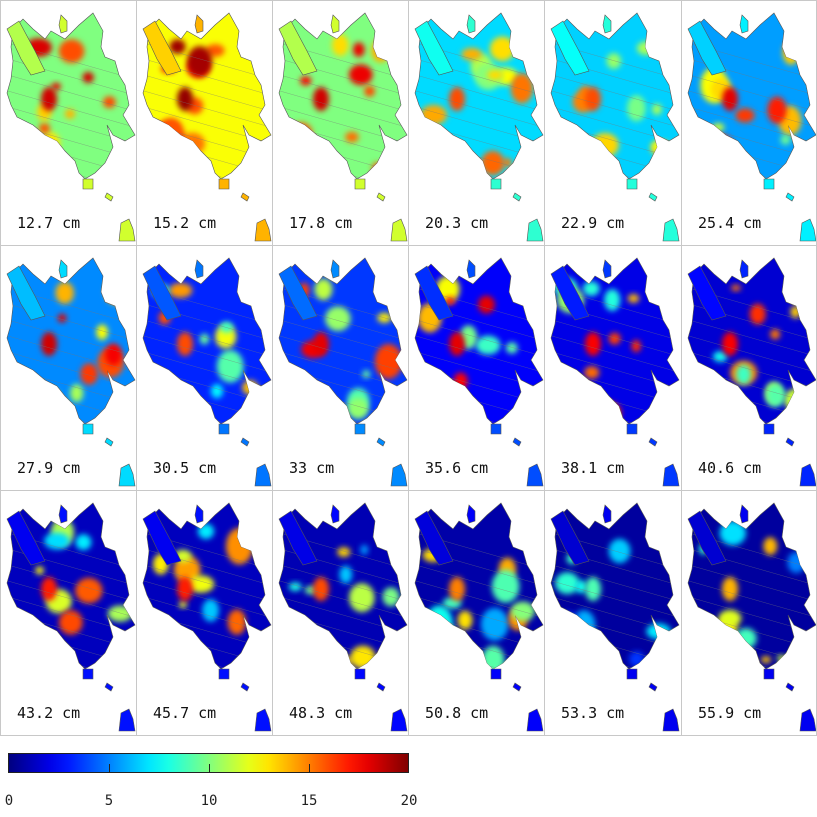  Describe the element at coordinates (109, 768) in the screenshot. I see `colorbar-tick-mark` at that location.